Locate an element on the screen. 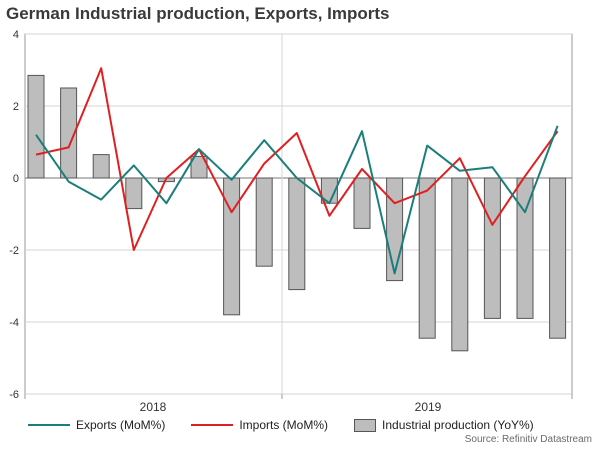 This screenshot has height=450, width=600. legend-label-imports: Imports (MoM%) is located at coordinates (284, 425).